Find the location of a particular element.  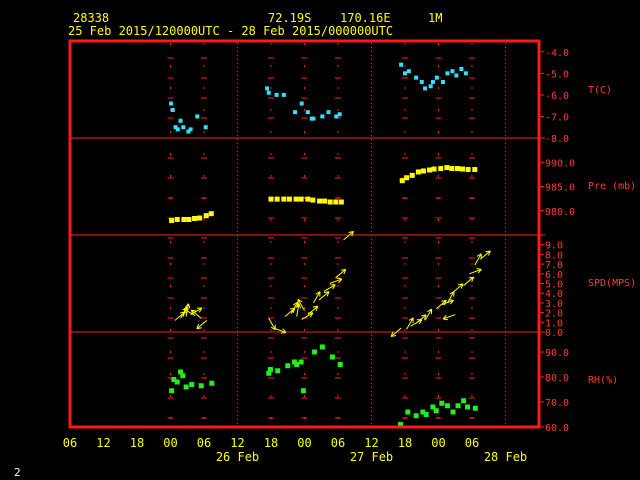

x-tick-label: 18 is located at coordinates (405, 443).